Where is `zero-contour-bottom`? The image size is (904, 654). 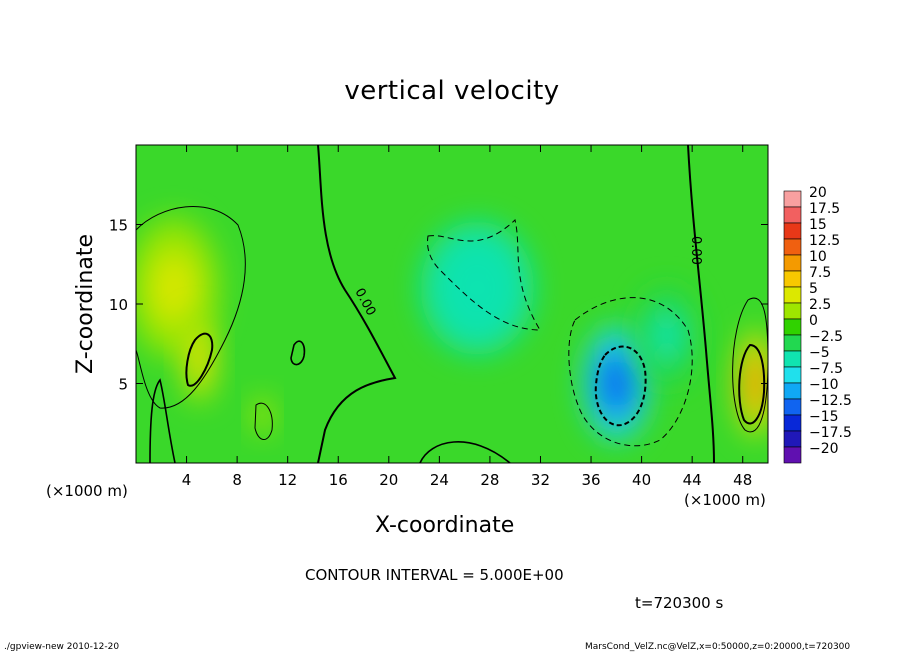
zero-contour-bottom is located at coordinates (465, 452).